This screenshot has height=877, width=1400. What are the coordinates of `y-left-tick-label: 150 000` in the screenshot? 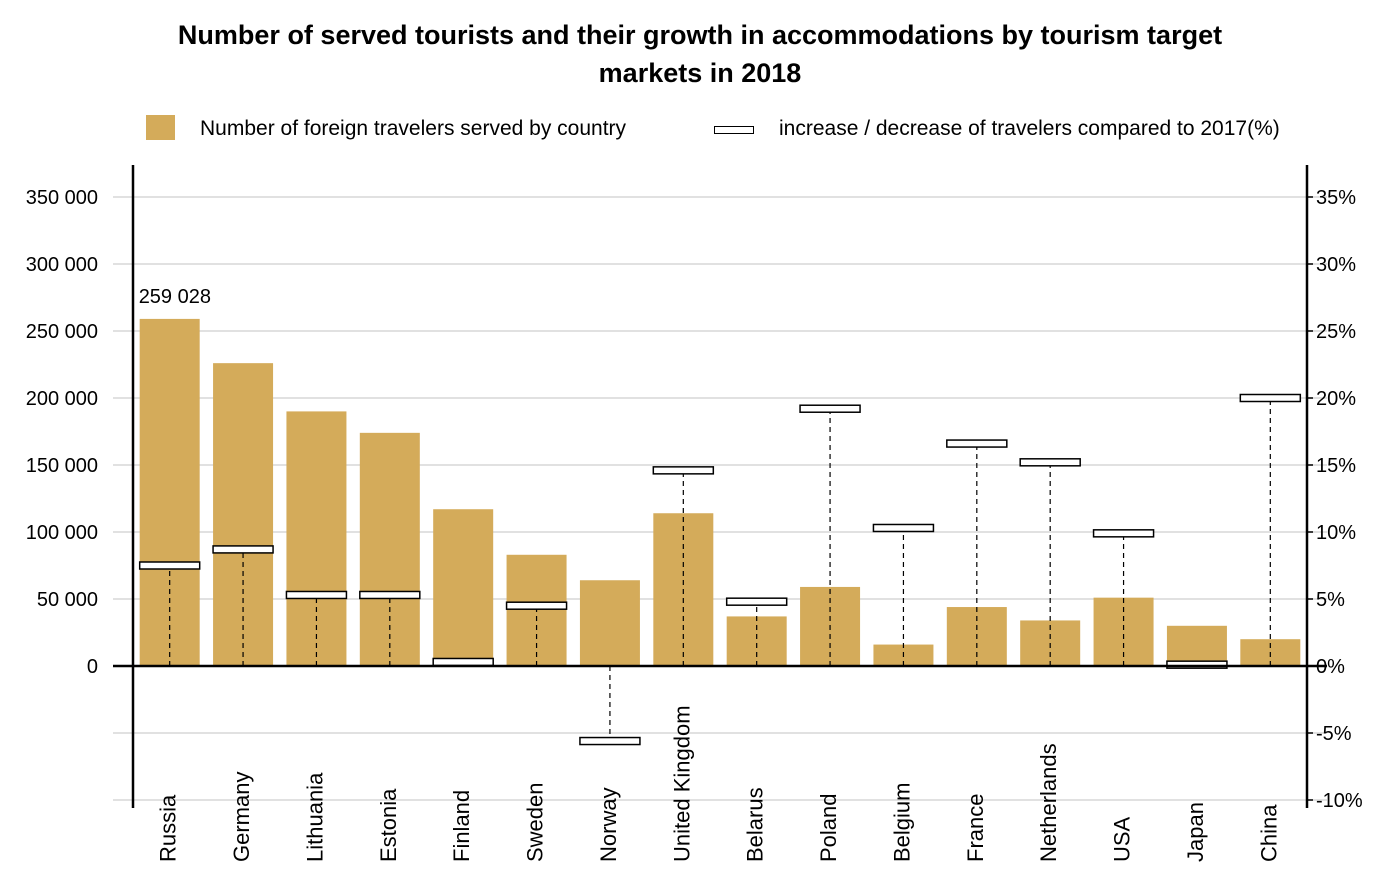 It's located at (62, 466).